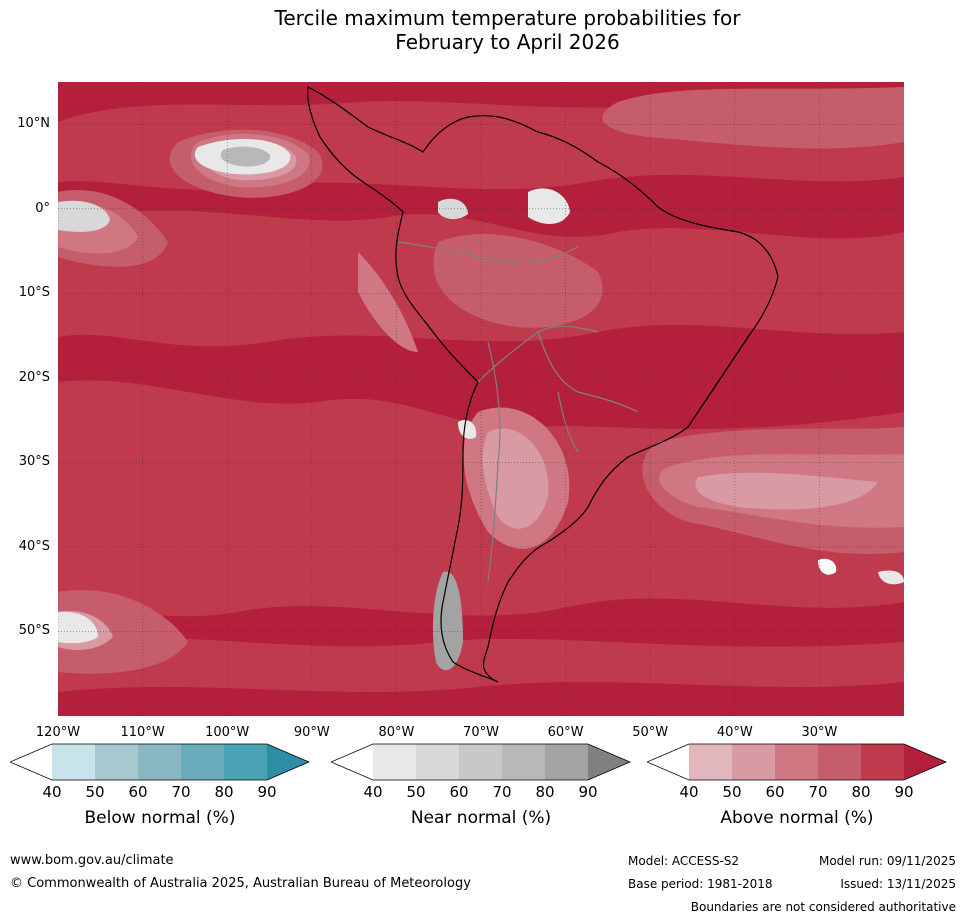 The image size is (965, 919). I want to click on lon-tick-label: 80°W, so click(396, 732).